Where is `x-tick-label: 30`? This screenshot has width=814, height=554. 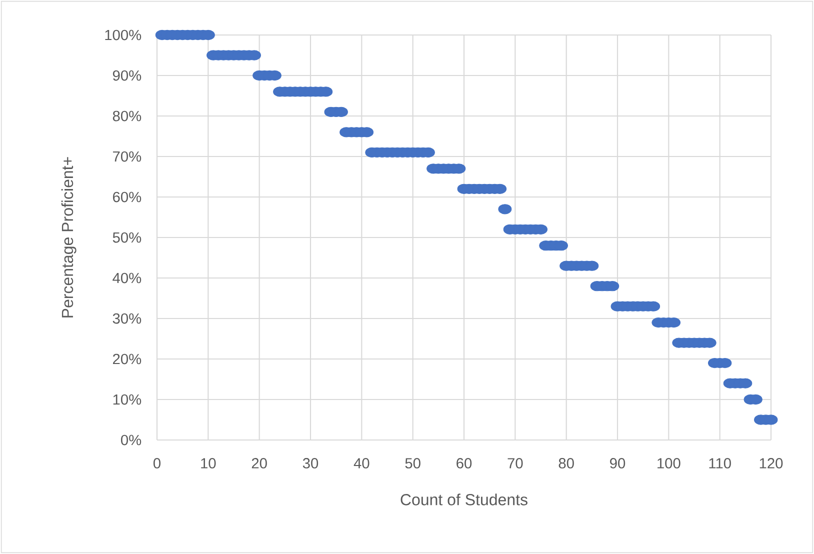 x-tick-label: 30 is located at coordinates (310, 463).